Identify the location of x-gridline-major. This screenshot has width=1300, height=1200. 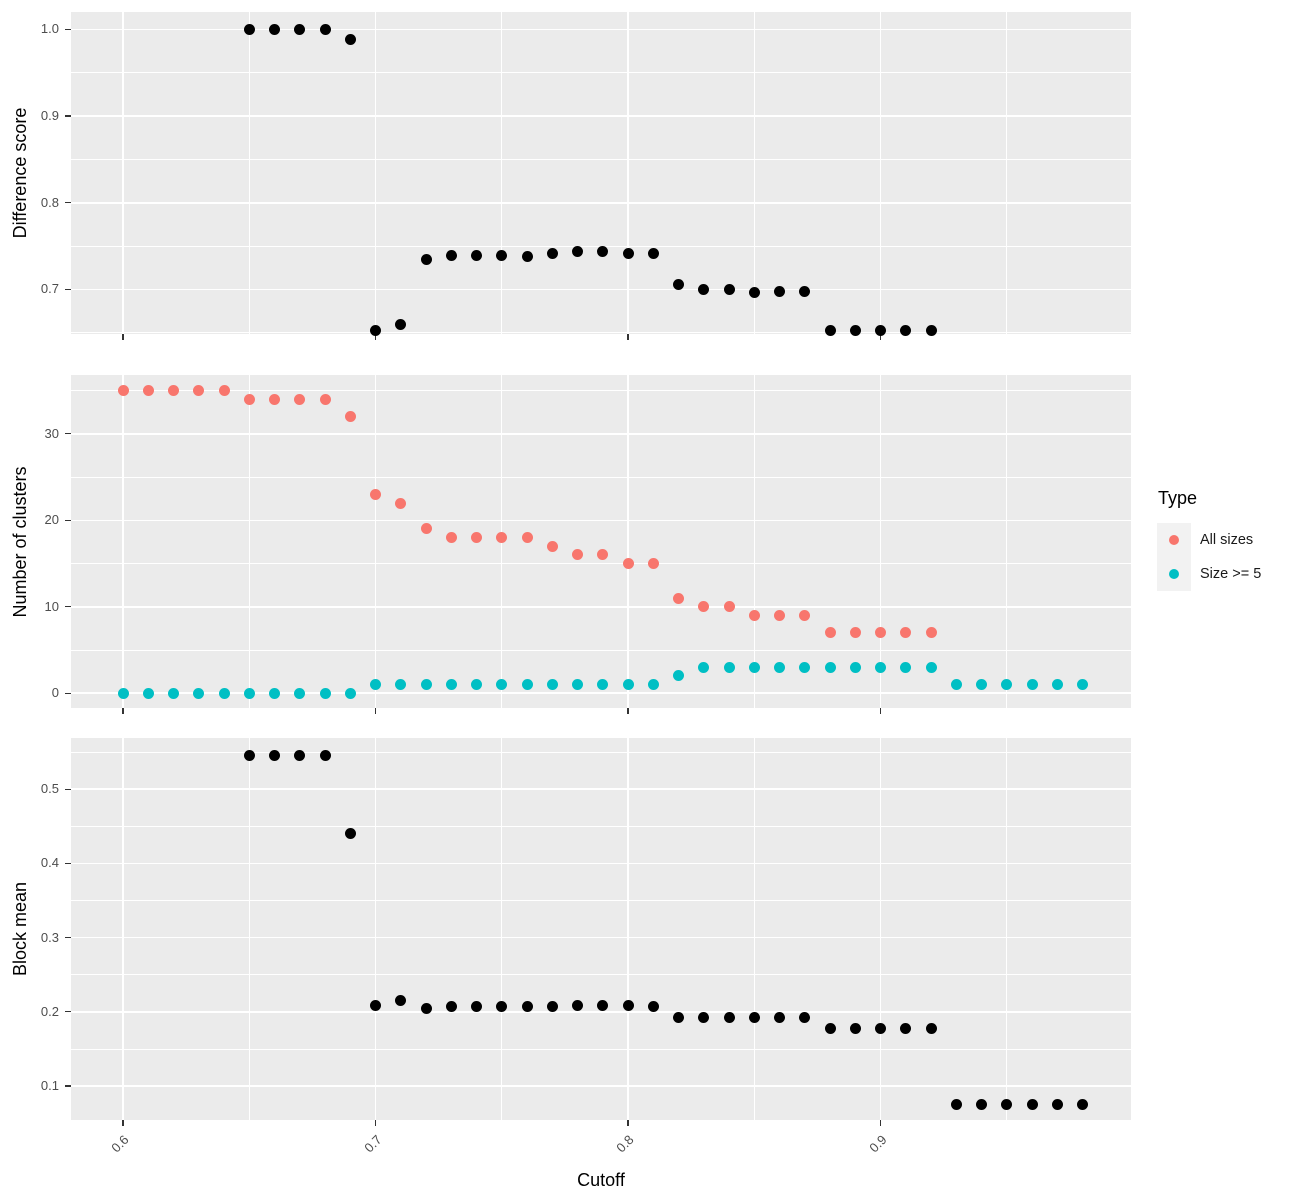
(628, 929).